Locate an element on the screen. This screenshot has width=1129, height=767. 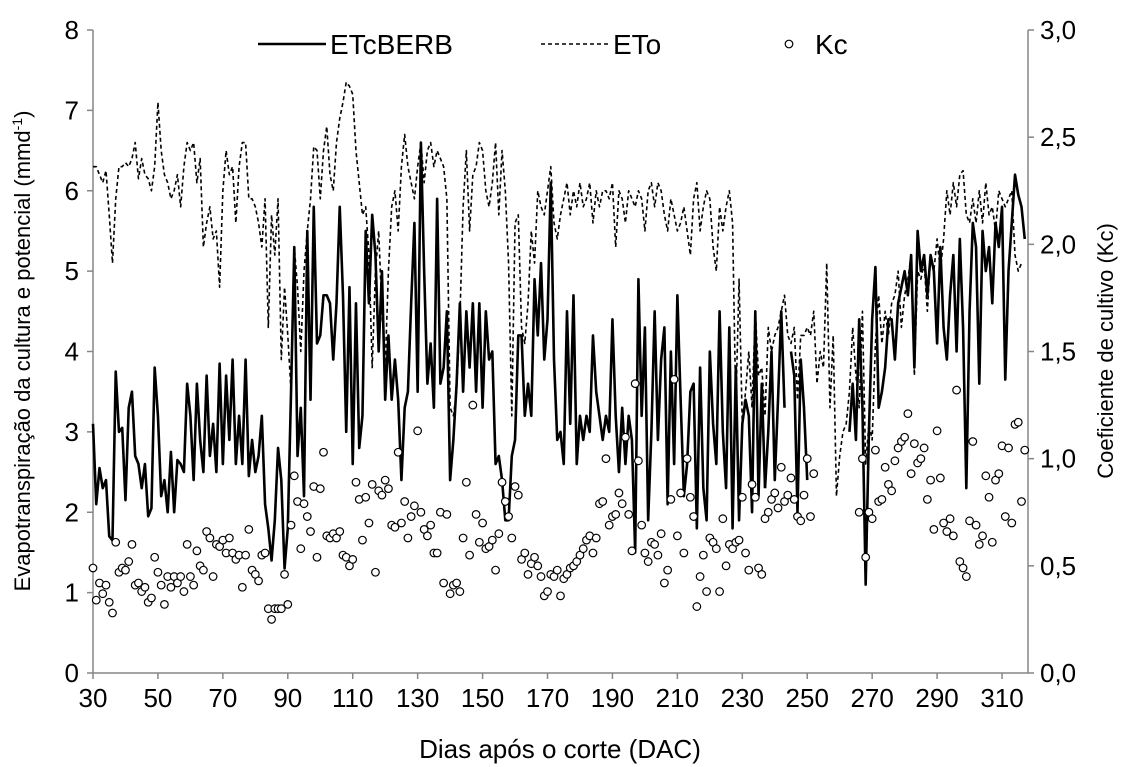
y-left-tick-label: 7 is located at coordinates (72, 110).